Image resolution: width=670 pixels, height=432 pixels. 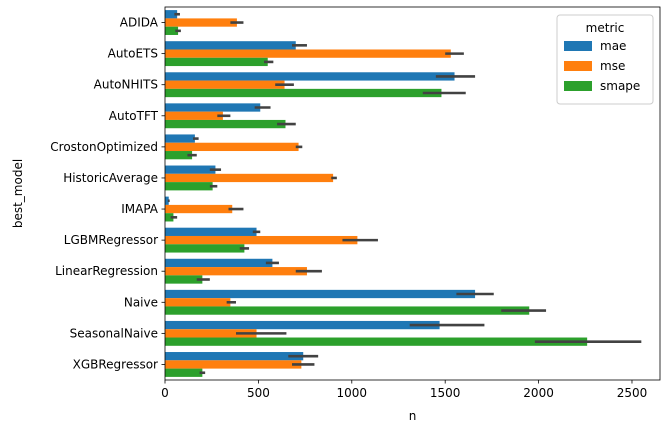 What do you see at coordinates (198, 302) in the screenshot?
I see `bar-naive-mse` at bounding box center [198, 302].